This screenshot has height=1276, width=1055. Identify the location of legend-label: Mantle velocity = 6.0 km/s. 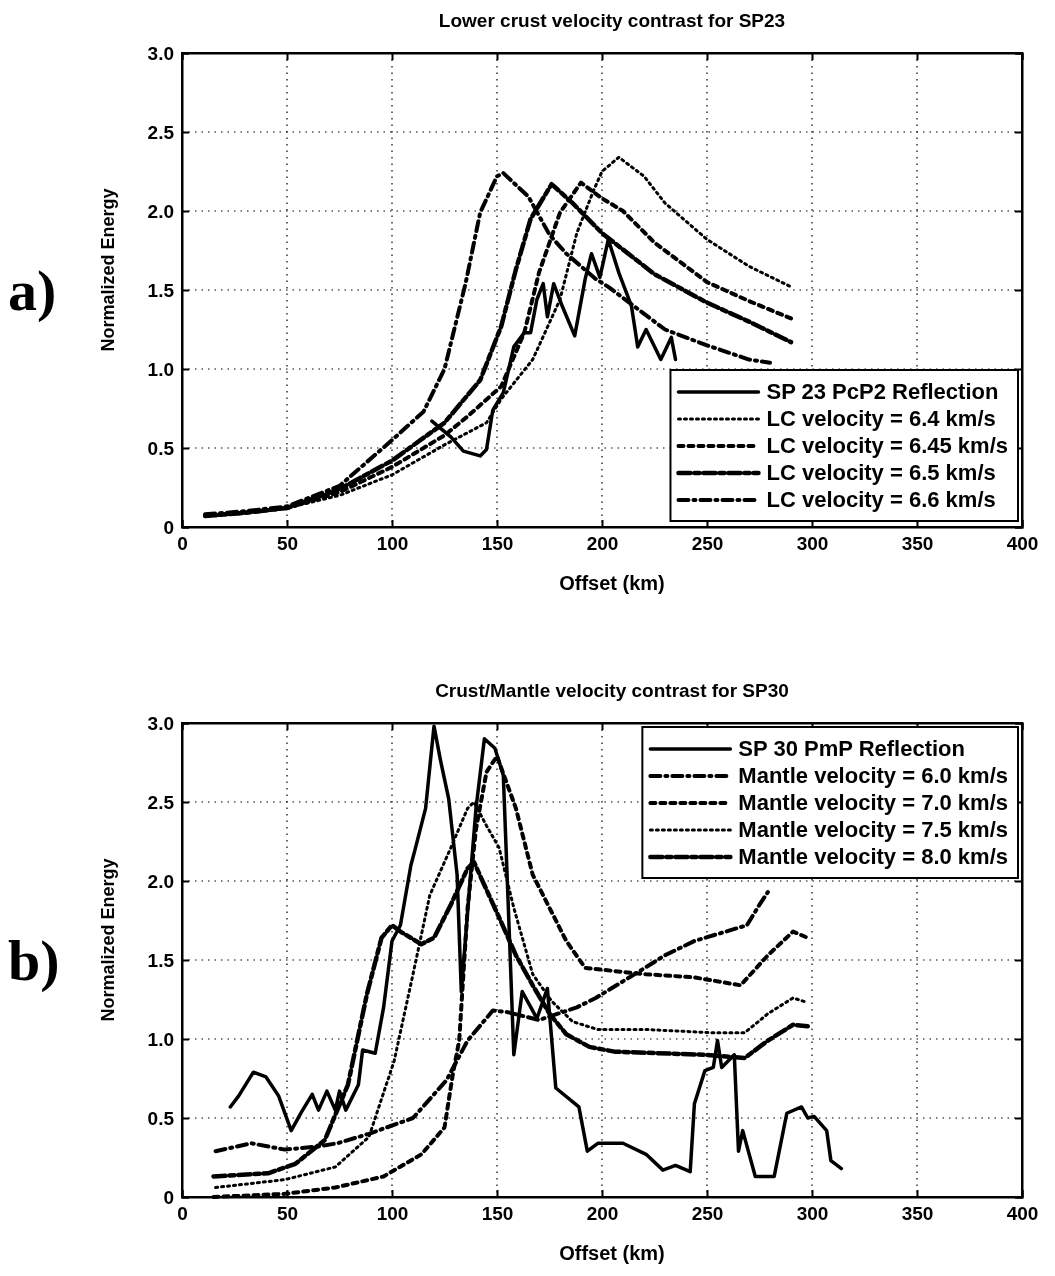
(873, 775).